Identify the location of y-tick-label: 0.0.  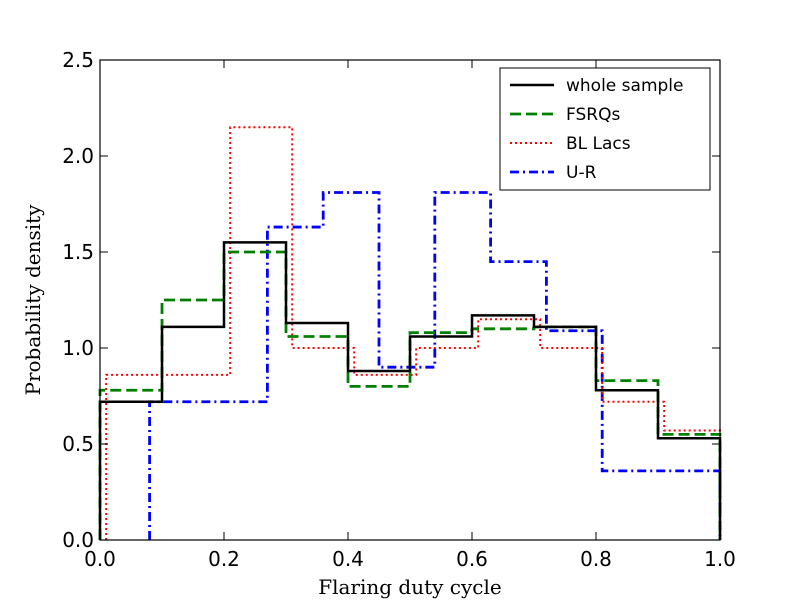
(78, 540).